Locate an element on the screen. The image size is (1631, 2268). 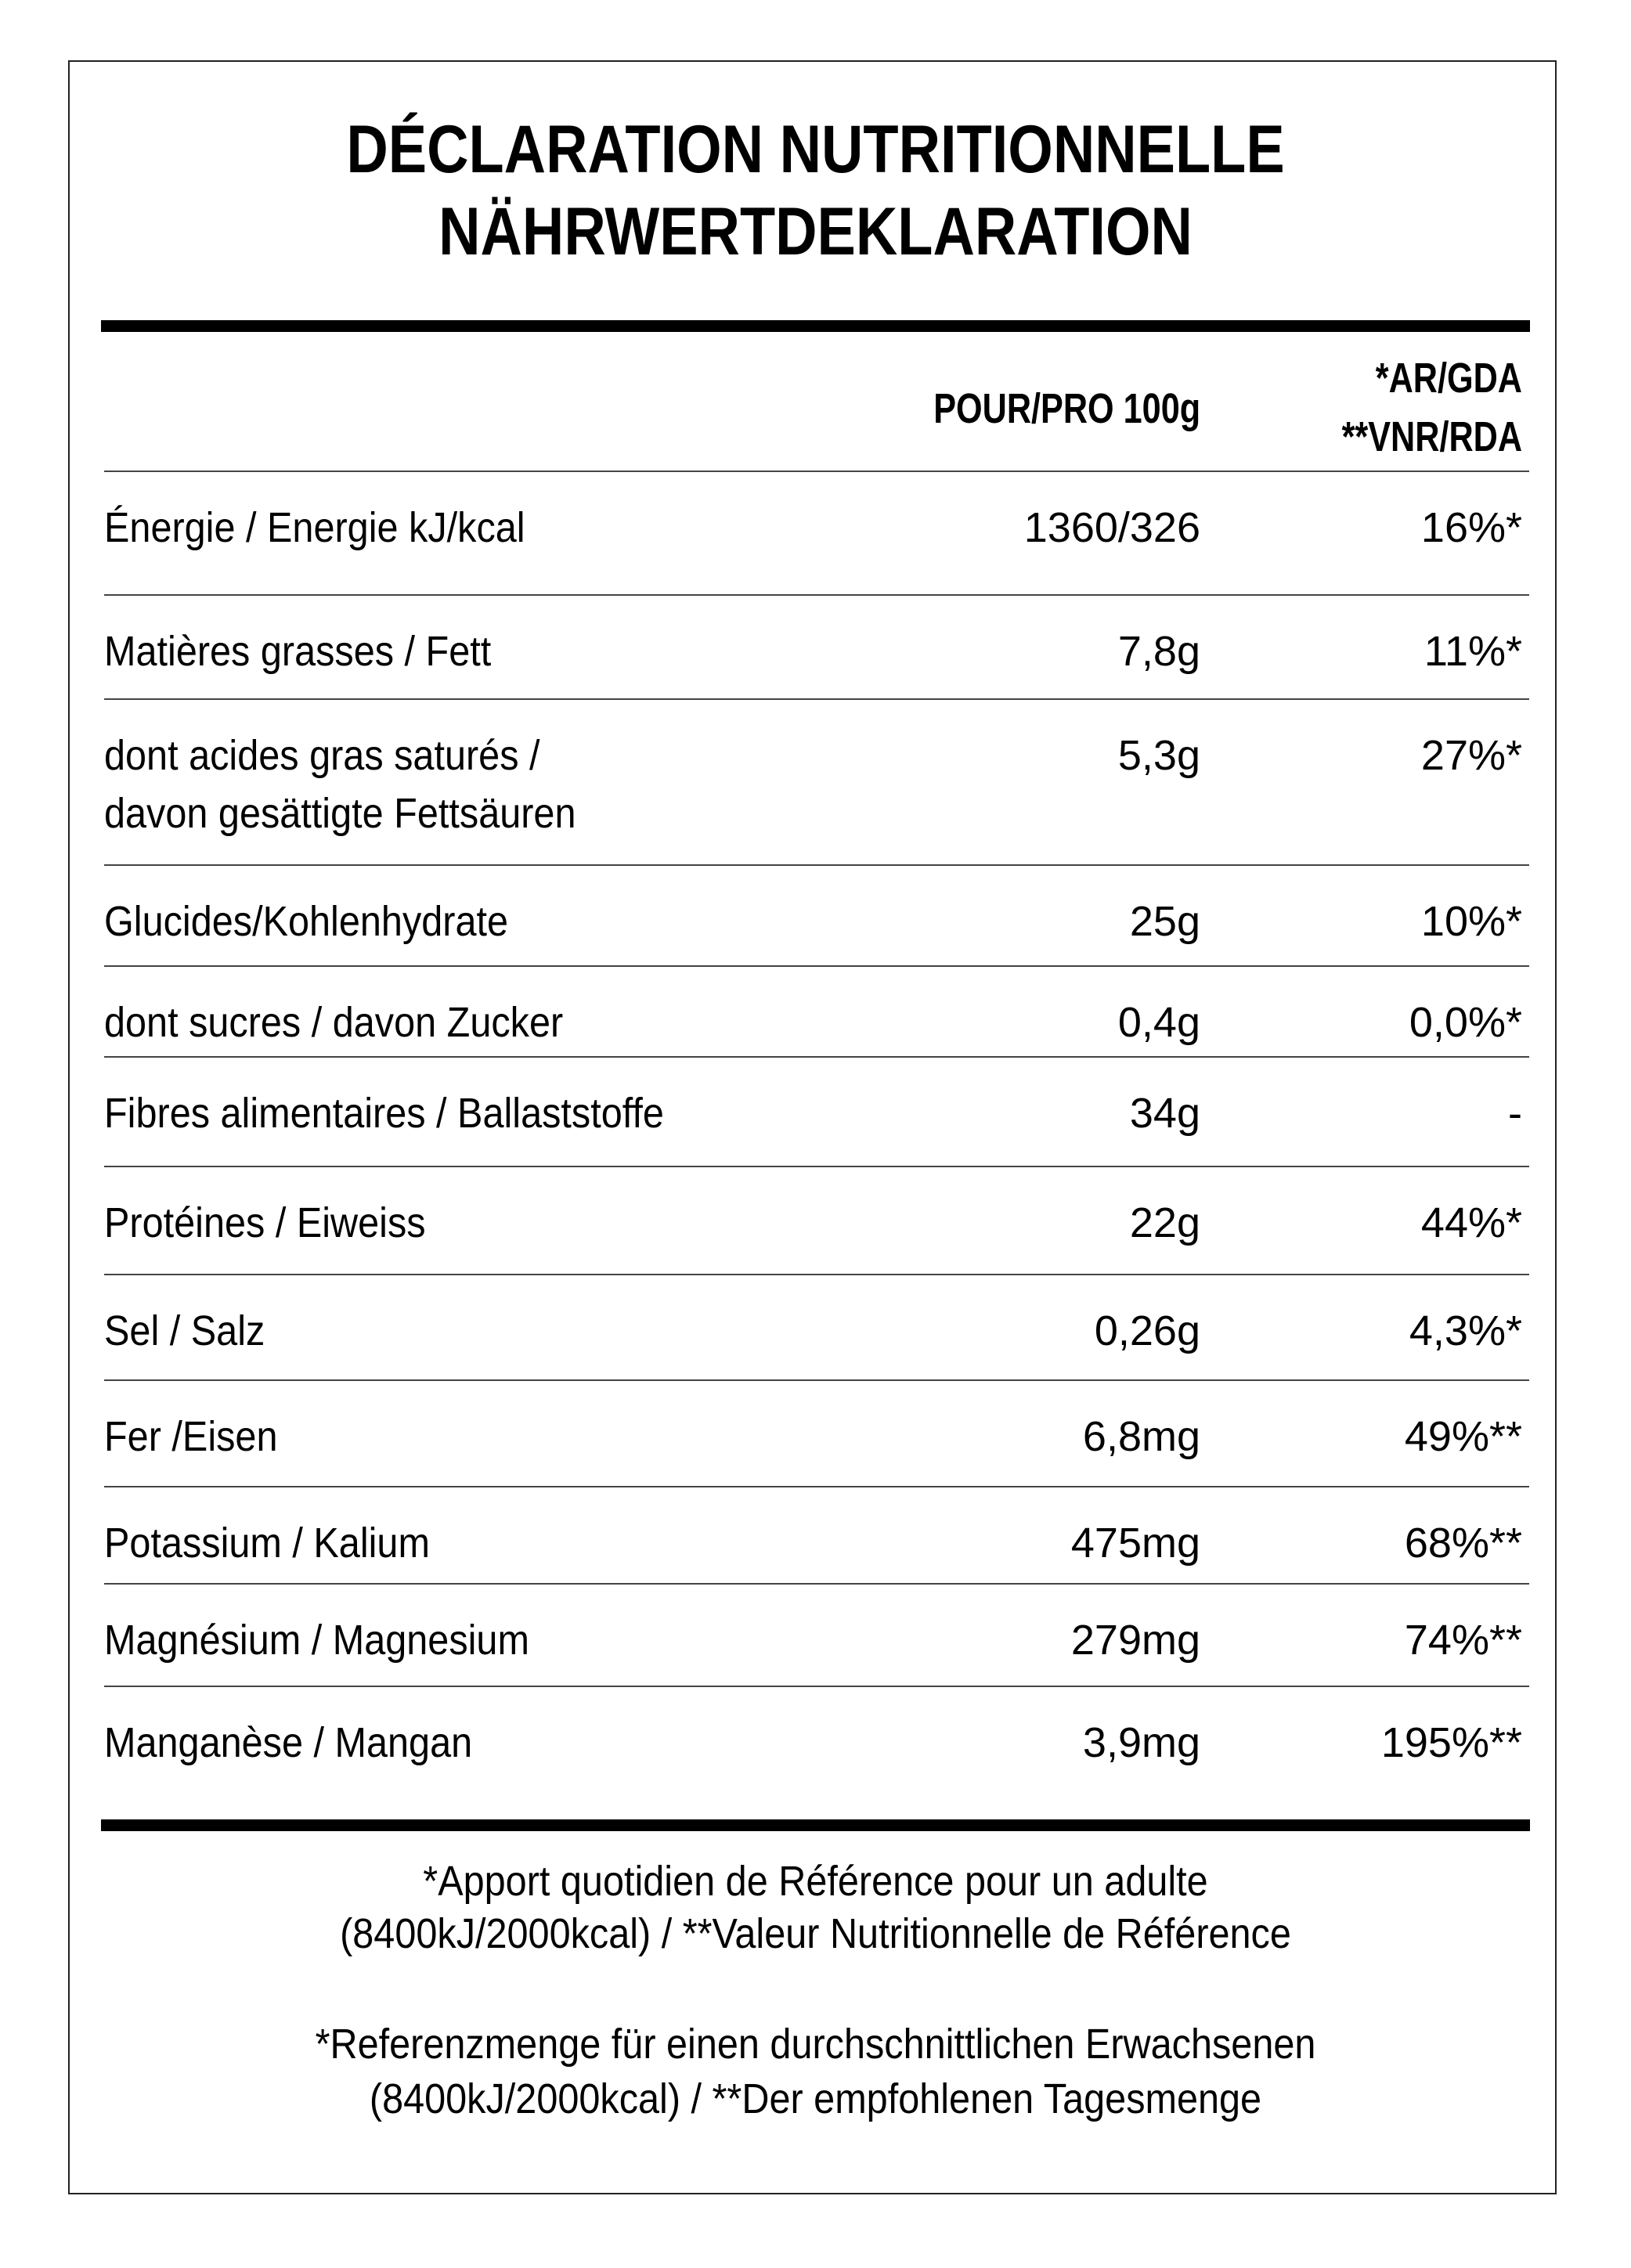
bottom-thick-divider is located at coordinates (815, 1825).